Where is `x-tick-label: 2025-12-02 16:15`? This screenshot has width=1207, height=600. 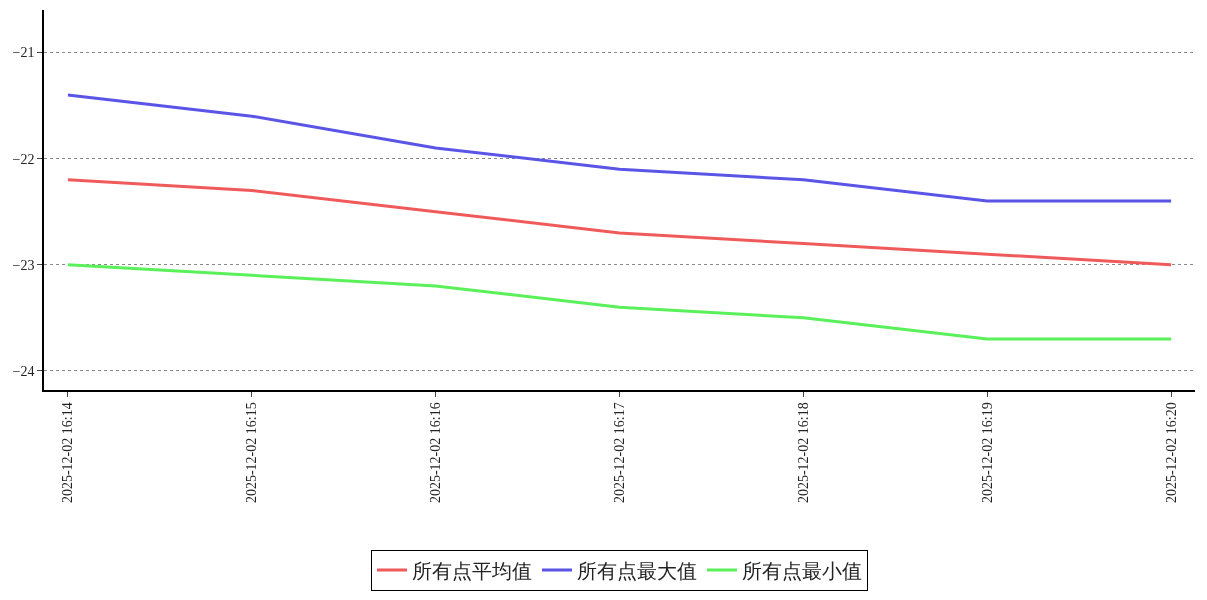 x-tick-label: 2025-12-02 16:15 is located at coordinates (252, 453).